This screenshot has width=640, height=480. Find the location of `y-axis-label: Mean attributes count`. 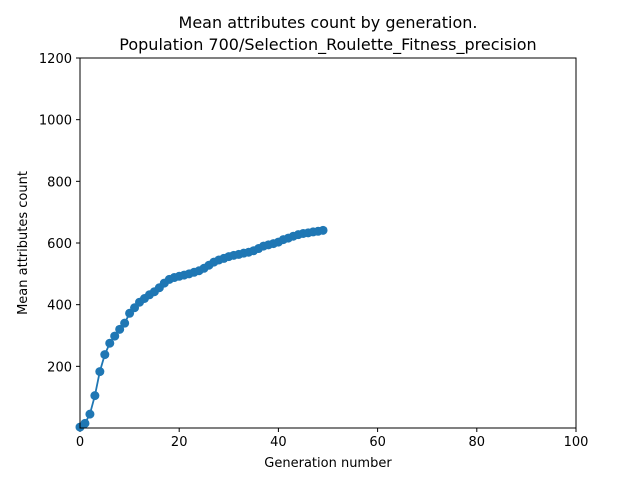

y-axis-label: Mean attributes count is located at coordinates (23, 243).